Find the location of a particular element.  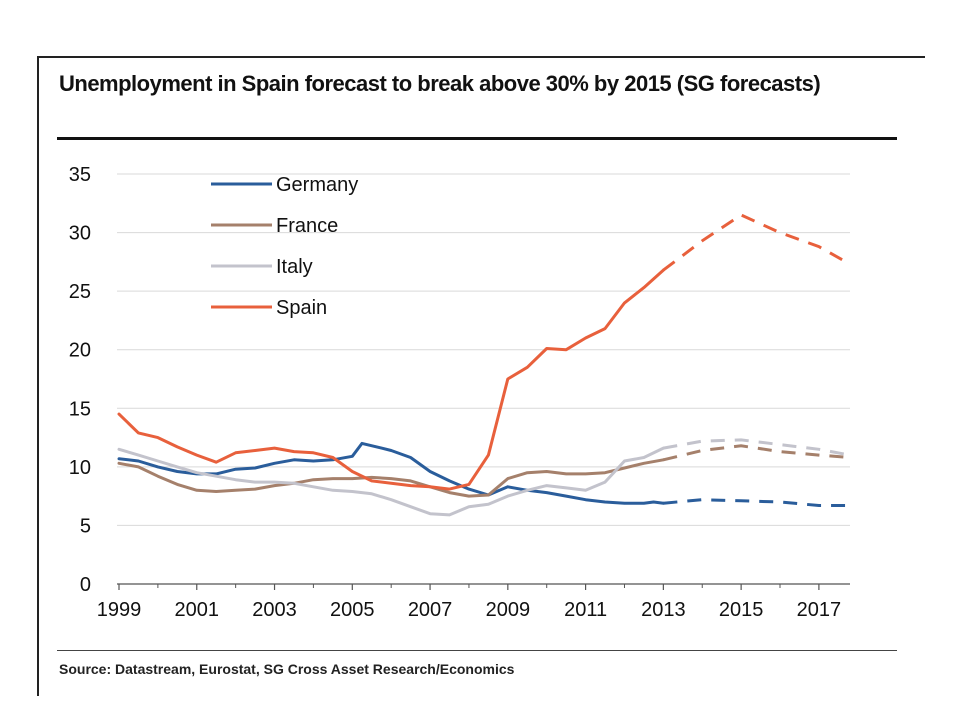

legend-label-france: France is located at coordinates (307, 226).